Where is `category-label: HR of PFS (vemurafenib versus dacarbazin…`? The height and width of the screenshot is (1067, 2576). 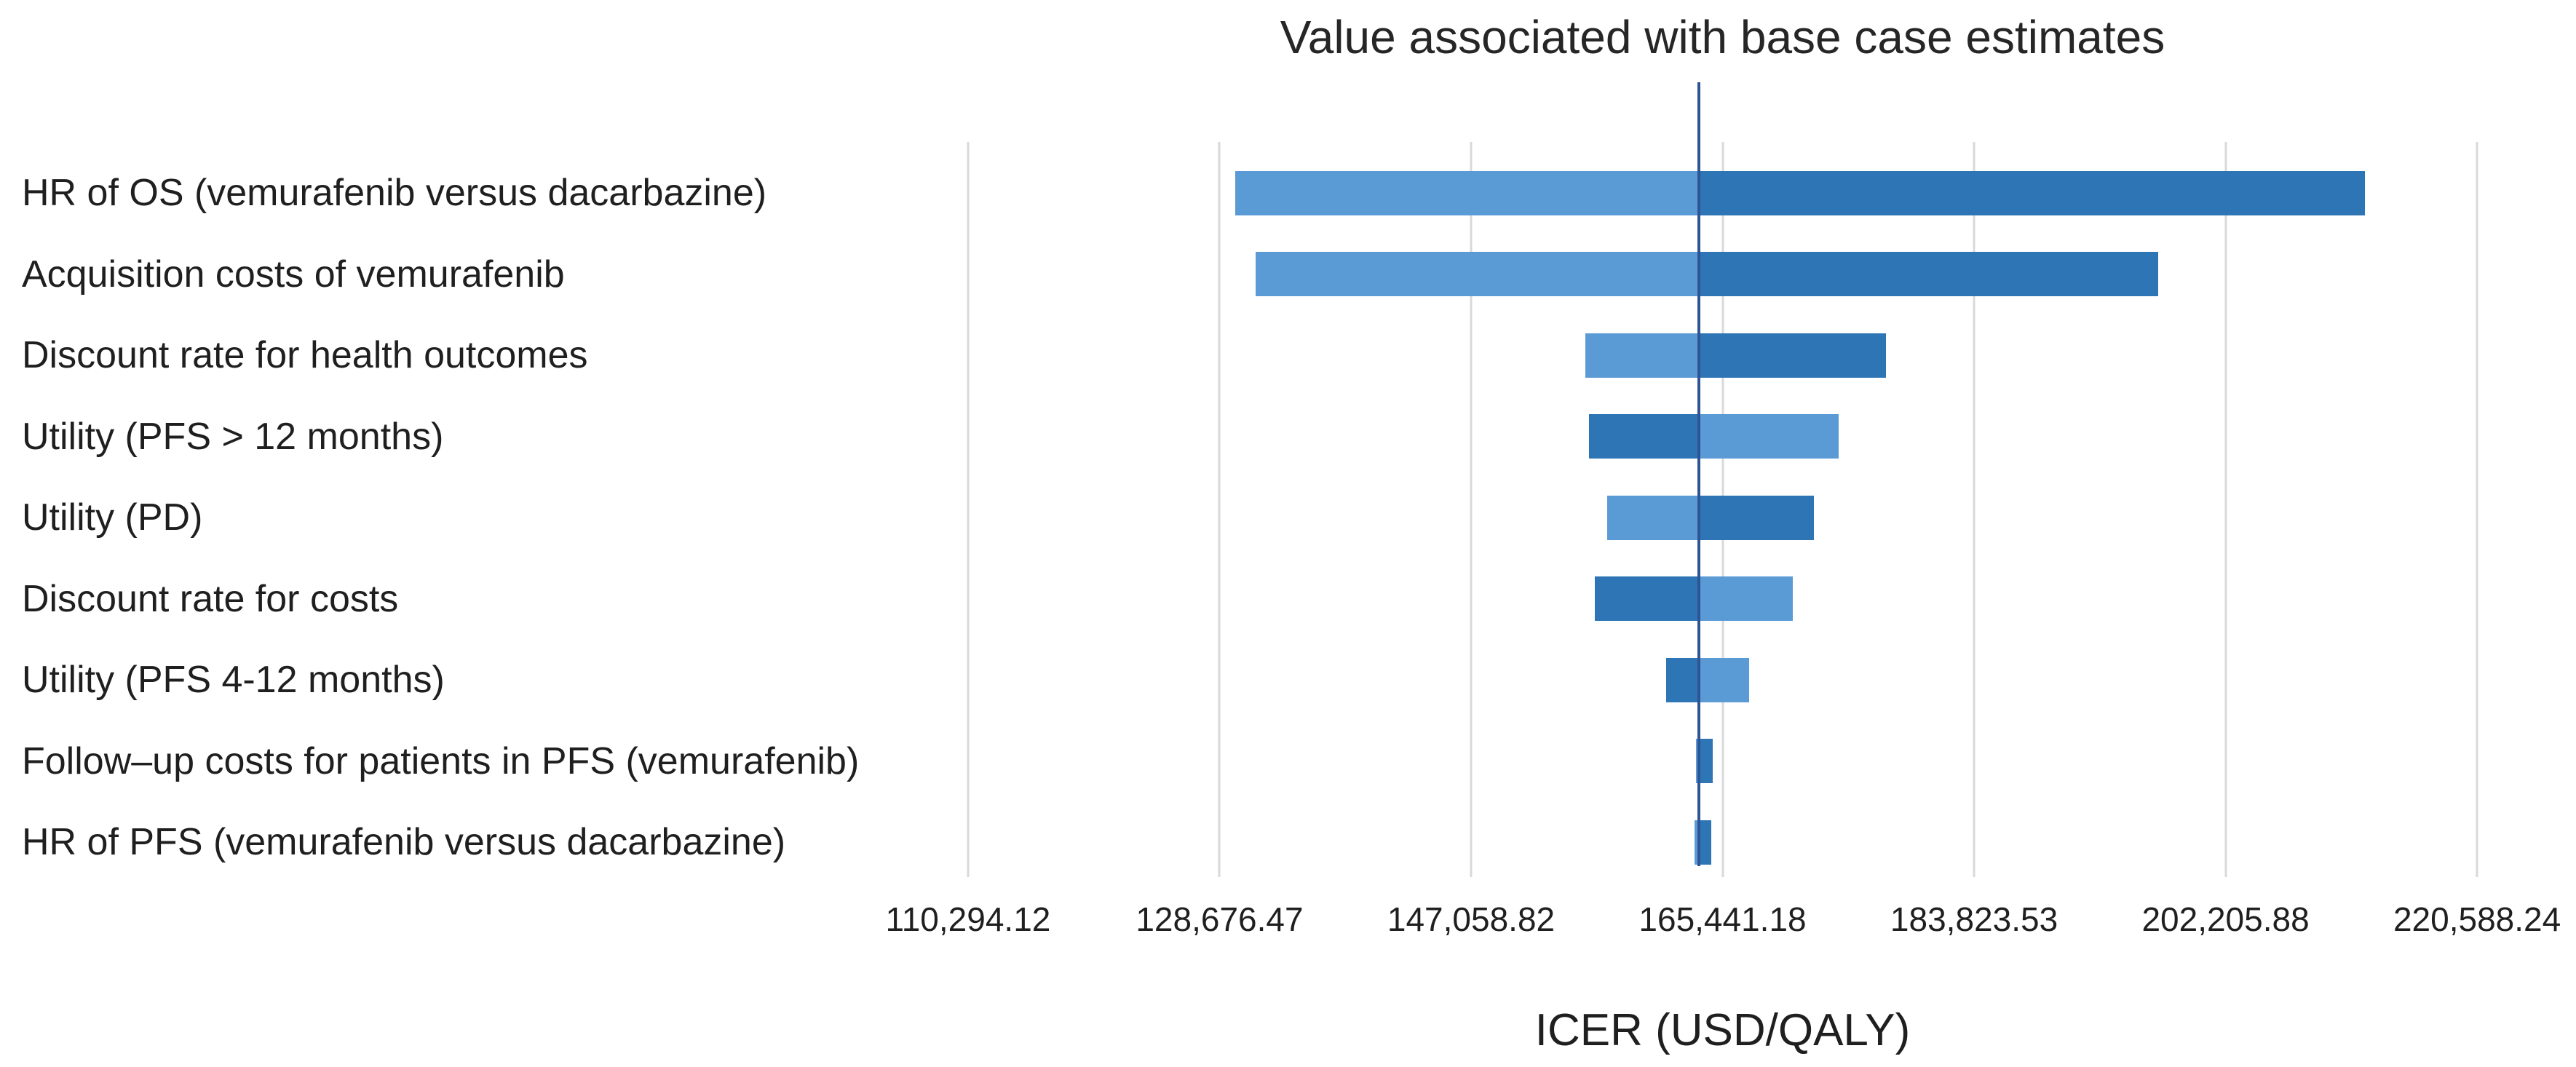 category-label: HR of PFS (vemurafenib versus dacarbazin… is located at coordinates (404, 842).